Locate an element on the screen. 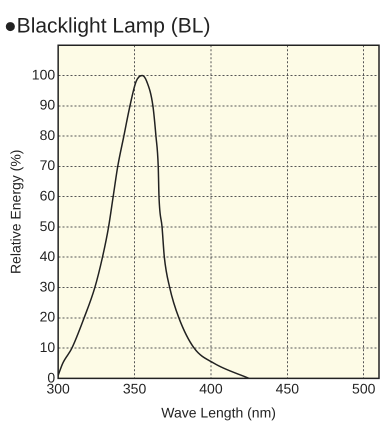  x-tick-label: 450 is located at coordinates (288, 388).